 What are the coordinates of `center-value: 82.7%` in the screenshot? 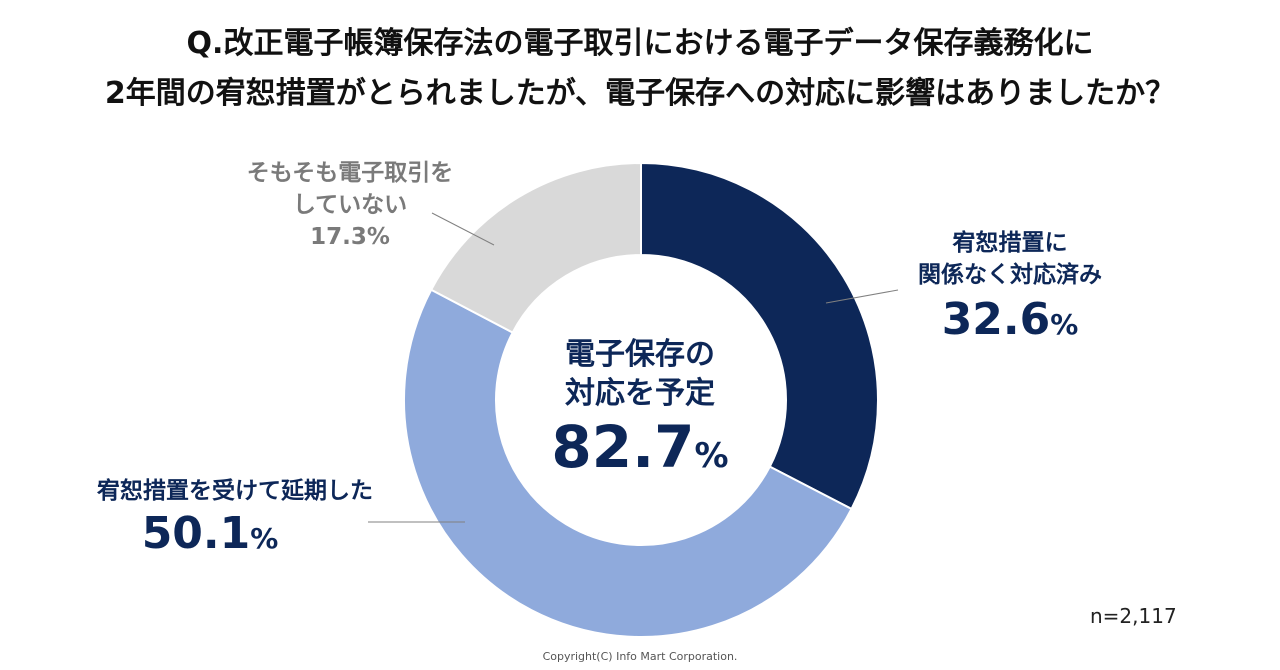 It's located at (640, 451).